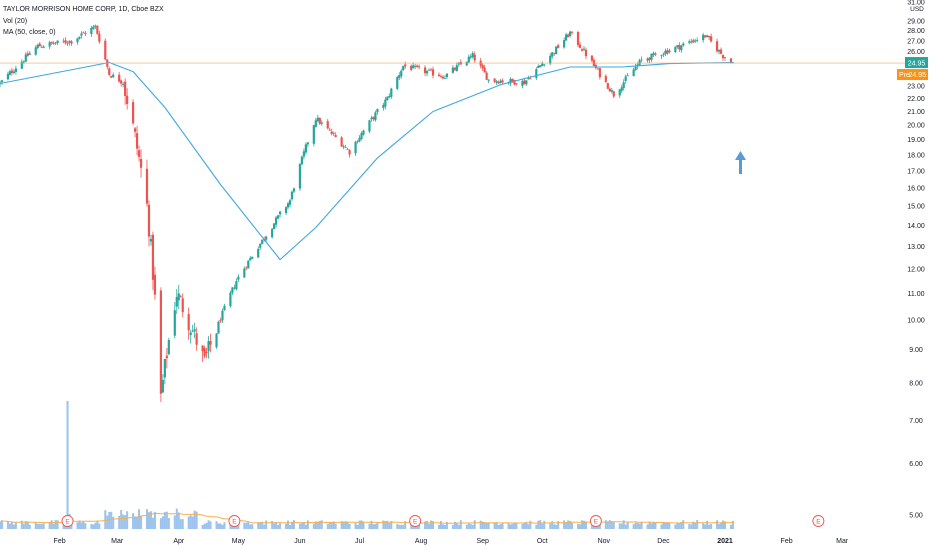 The height and width of the screenshot is (550, 932). What do you see at coordinates (740, 155) in the screenshot?
I see `arrow-head` at bounding box center [740, 155].